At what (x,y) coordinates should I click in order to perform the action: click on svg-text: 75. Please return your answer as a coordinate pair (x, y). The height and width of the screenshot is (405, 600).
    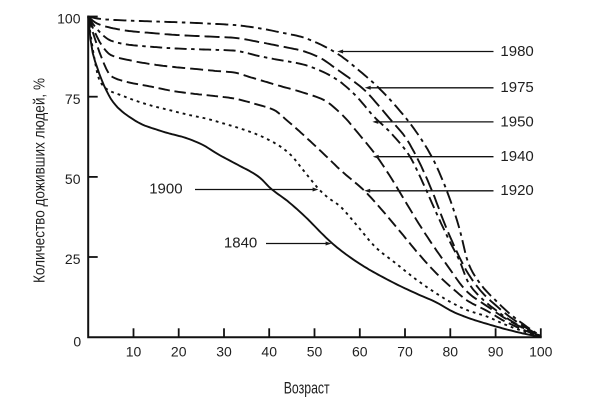
    Looking at the image, I should click on (73, 99).